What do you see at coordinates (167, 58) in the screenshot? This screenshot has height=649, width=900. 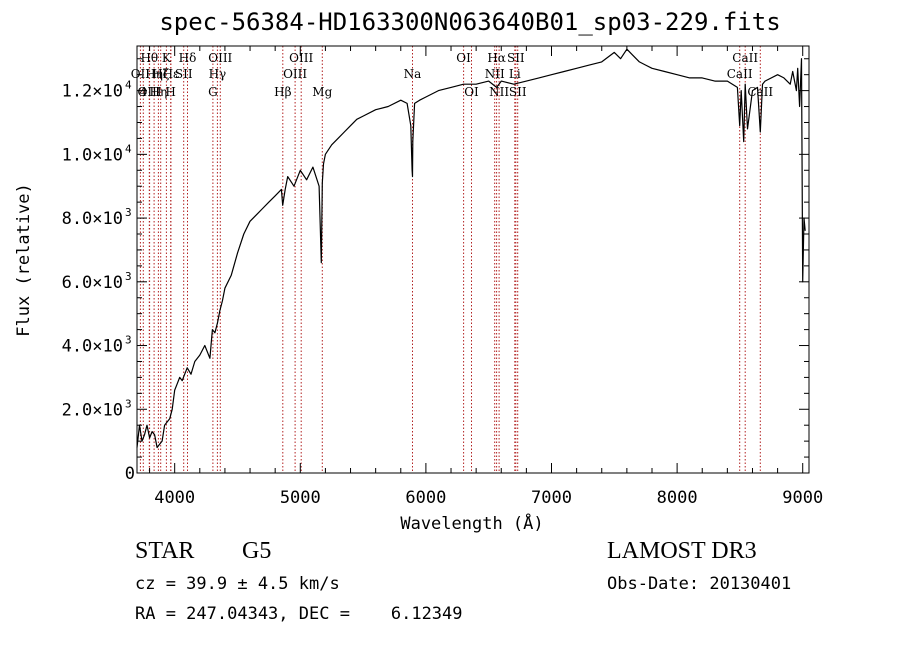 I see `line-annotation: K` at bounding box center [167, 58].